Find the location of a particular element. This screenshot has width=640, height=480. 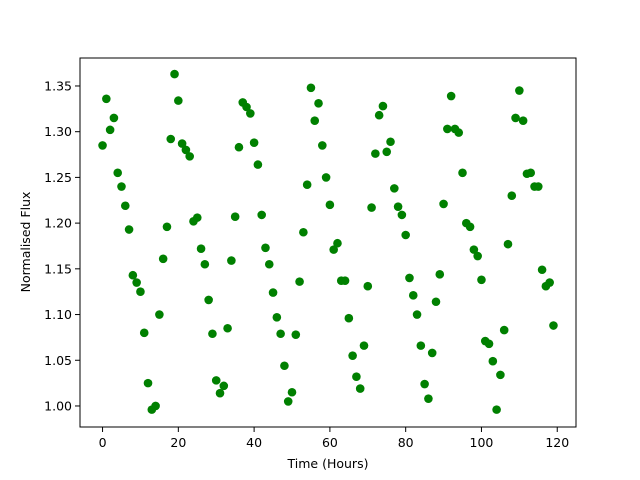

x-tick-label: 120 is located at coordinates (557, 442).